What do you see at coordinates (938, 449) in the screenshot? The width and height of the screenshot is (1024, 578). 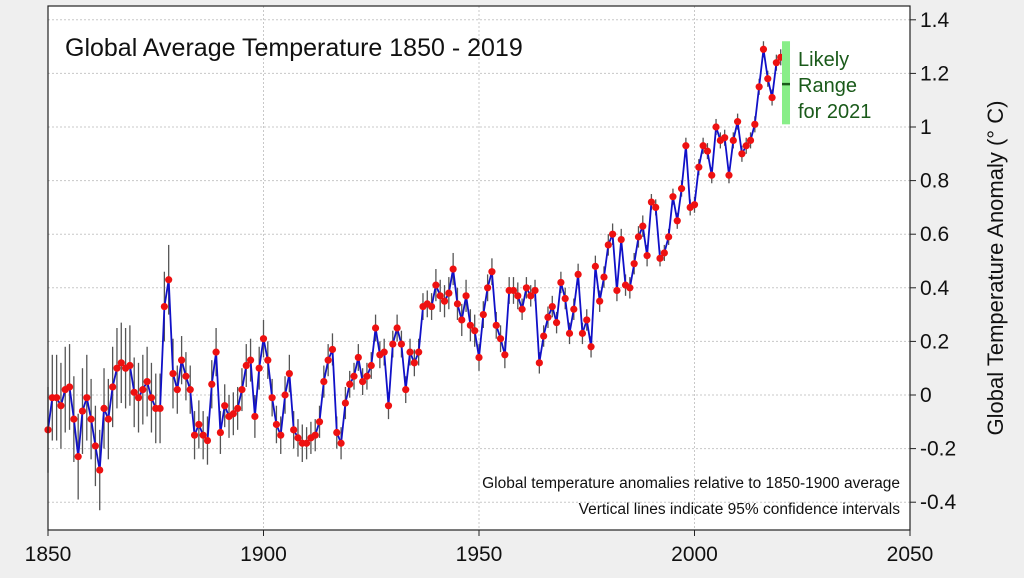 I see `y-tick-label: -0.2` at bounding box center [938, 449].